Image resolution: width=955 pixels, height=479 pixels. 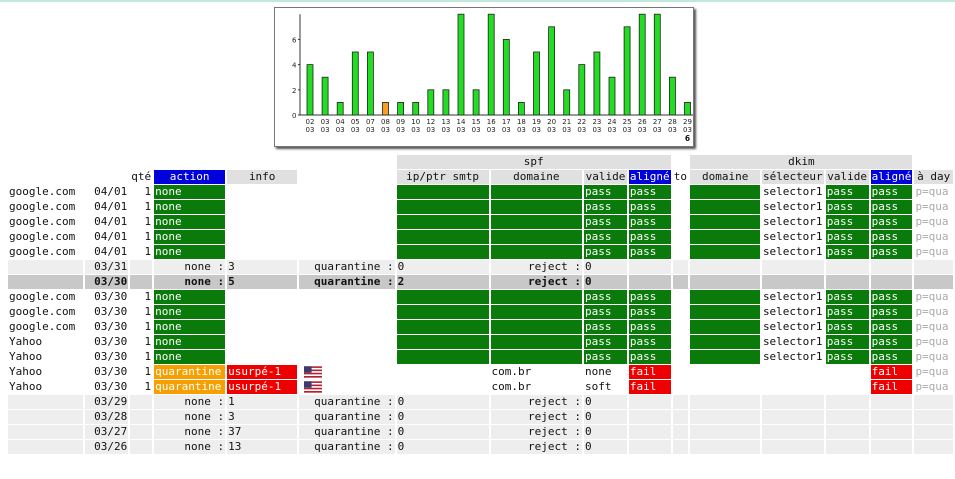 What do you see at coordinates (792, 177) in the screenshot?
I see `col-selector: sélecteur` at bounding box center [792, 177].